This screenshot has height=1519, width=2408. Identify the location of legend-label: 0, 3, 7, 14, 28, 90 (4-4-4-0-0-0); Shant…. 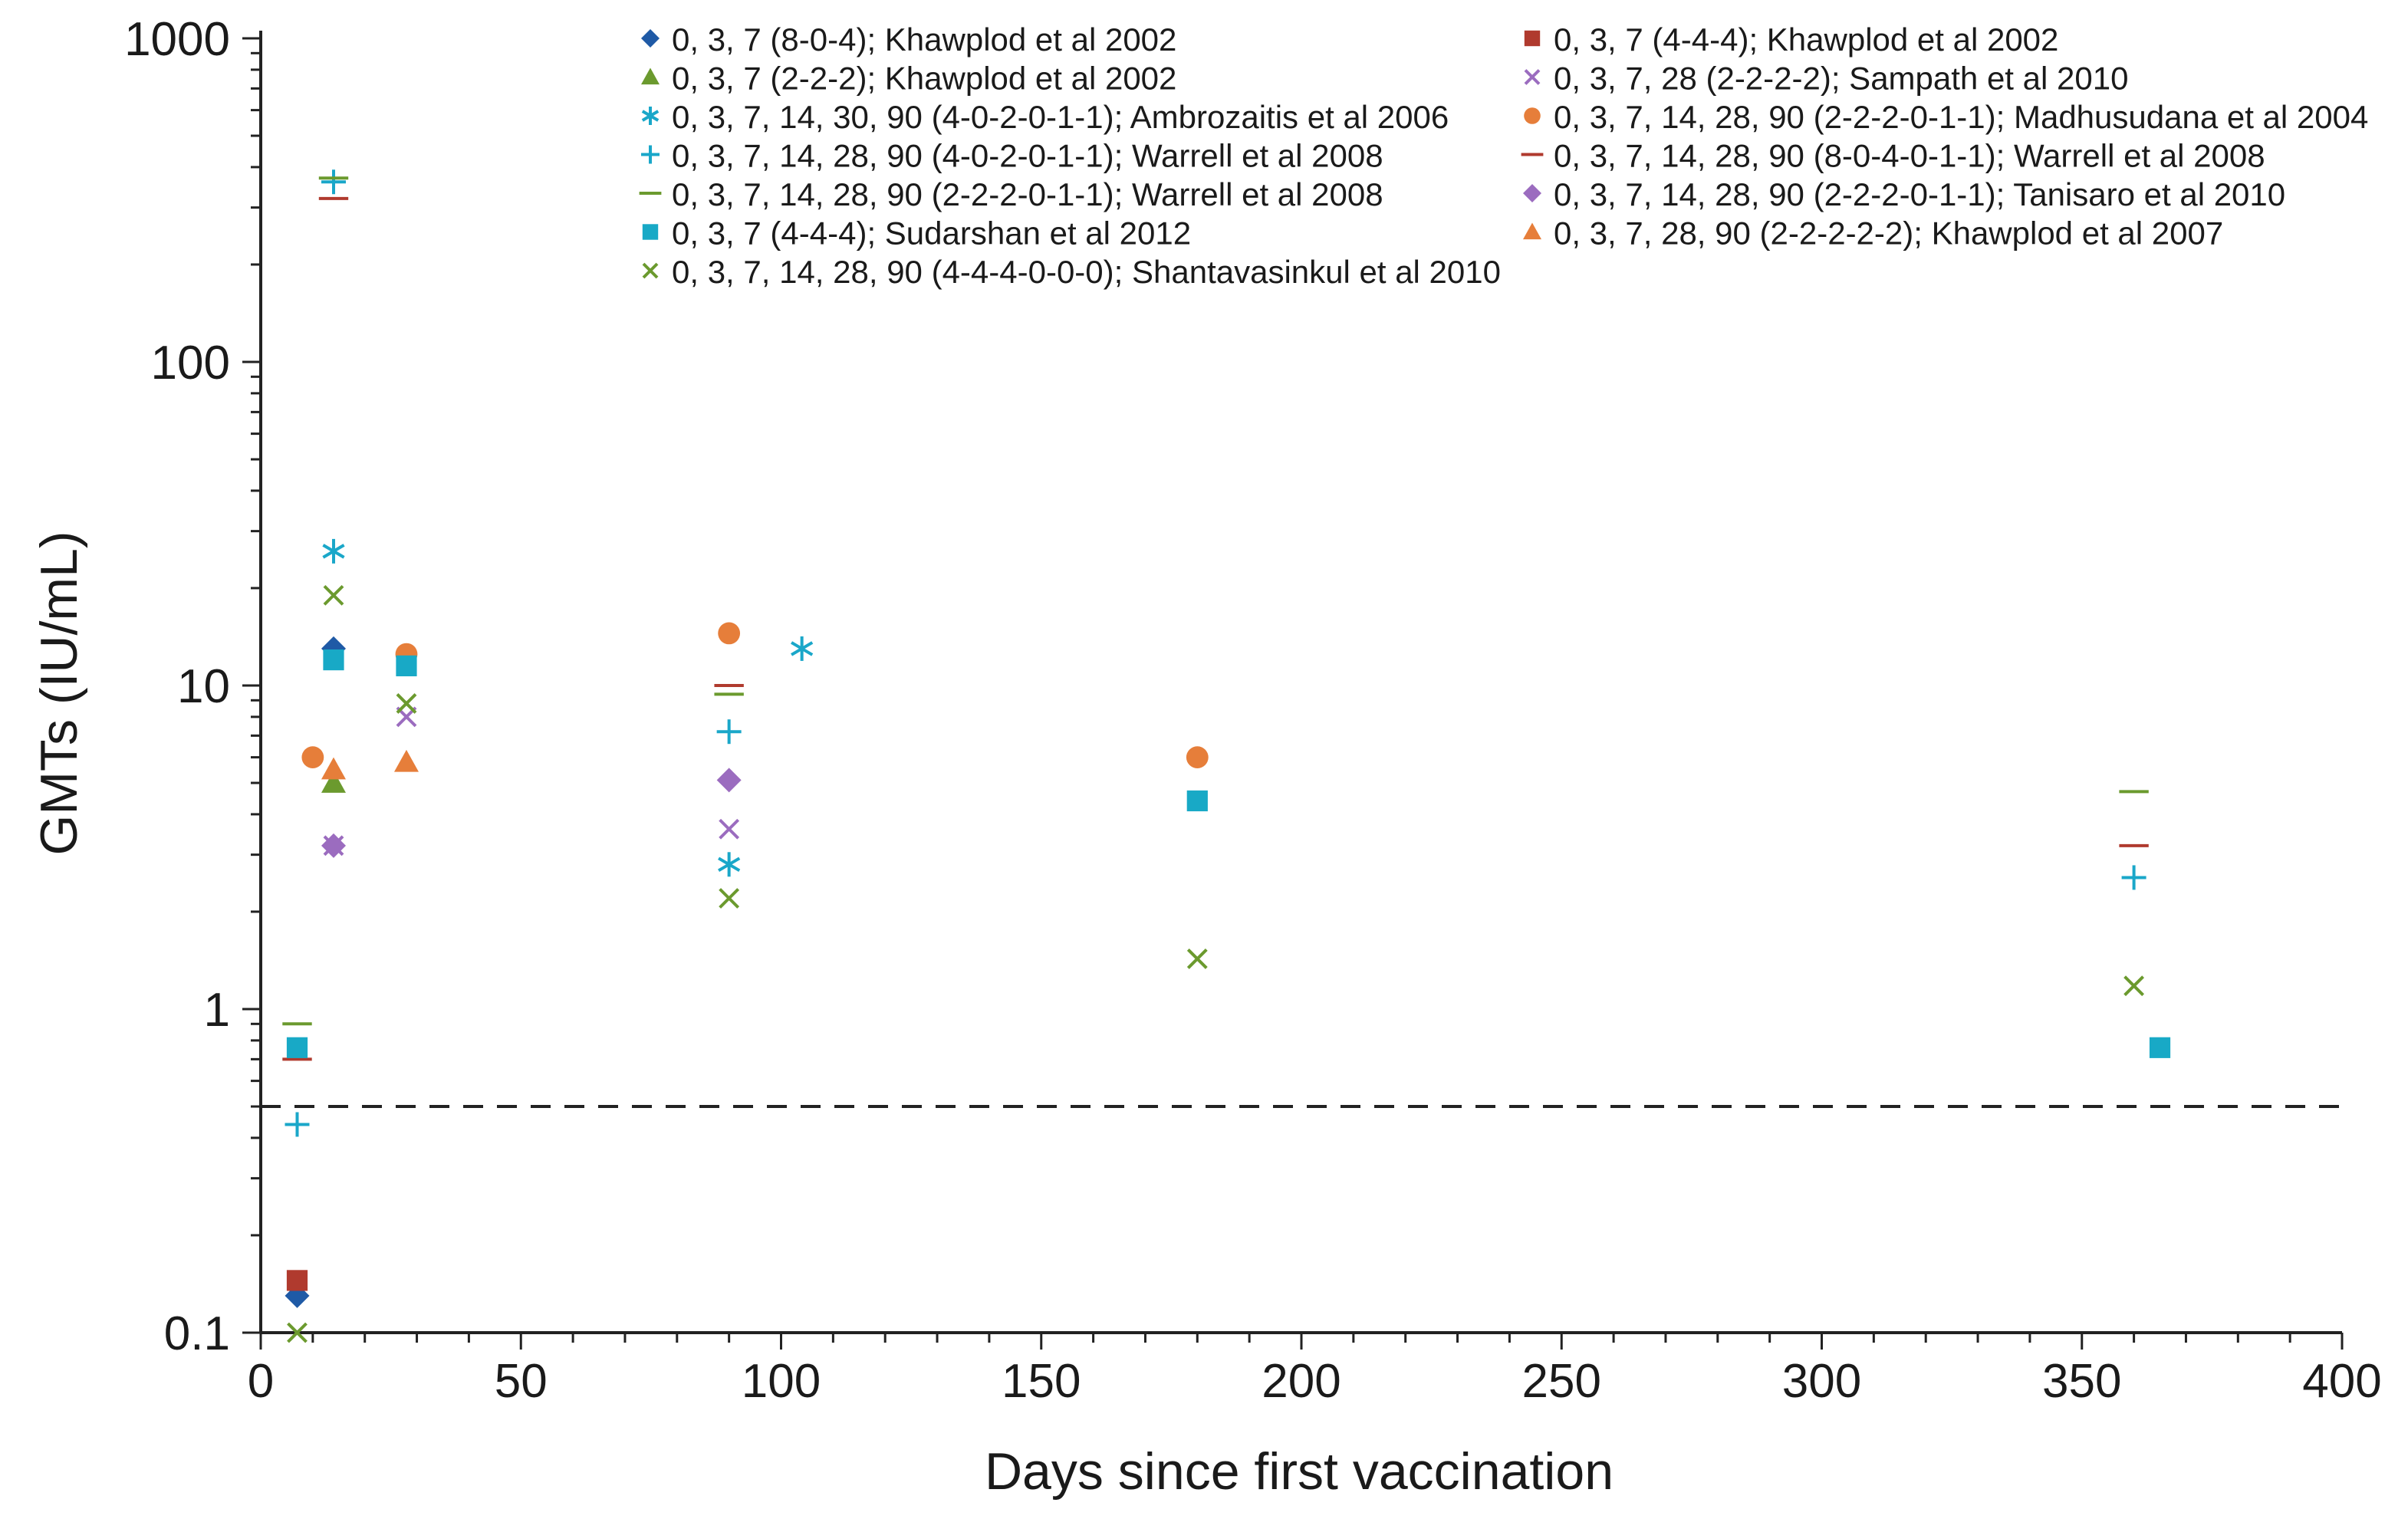
(1086, 272).